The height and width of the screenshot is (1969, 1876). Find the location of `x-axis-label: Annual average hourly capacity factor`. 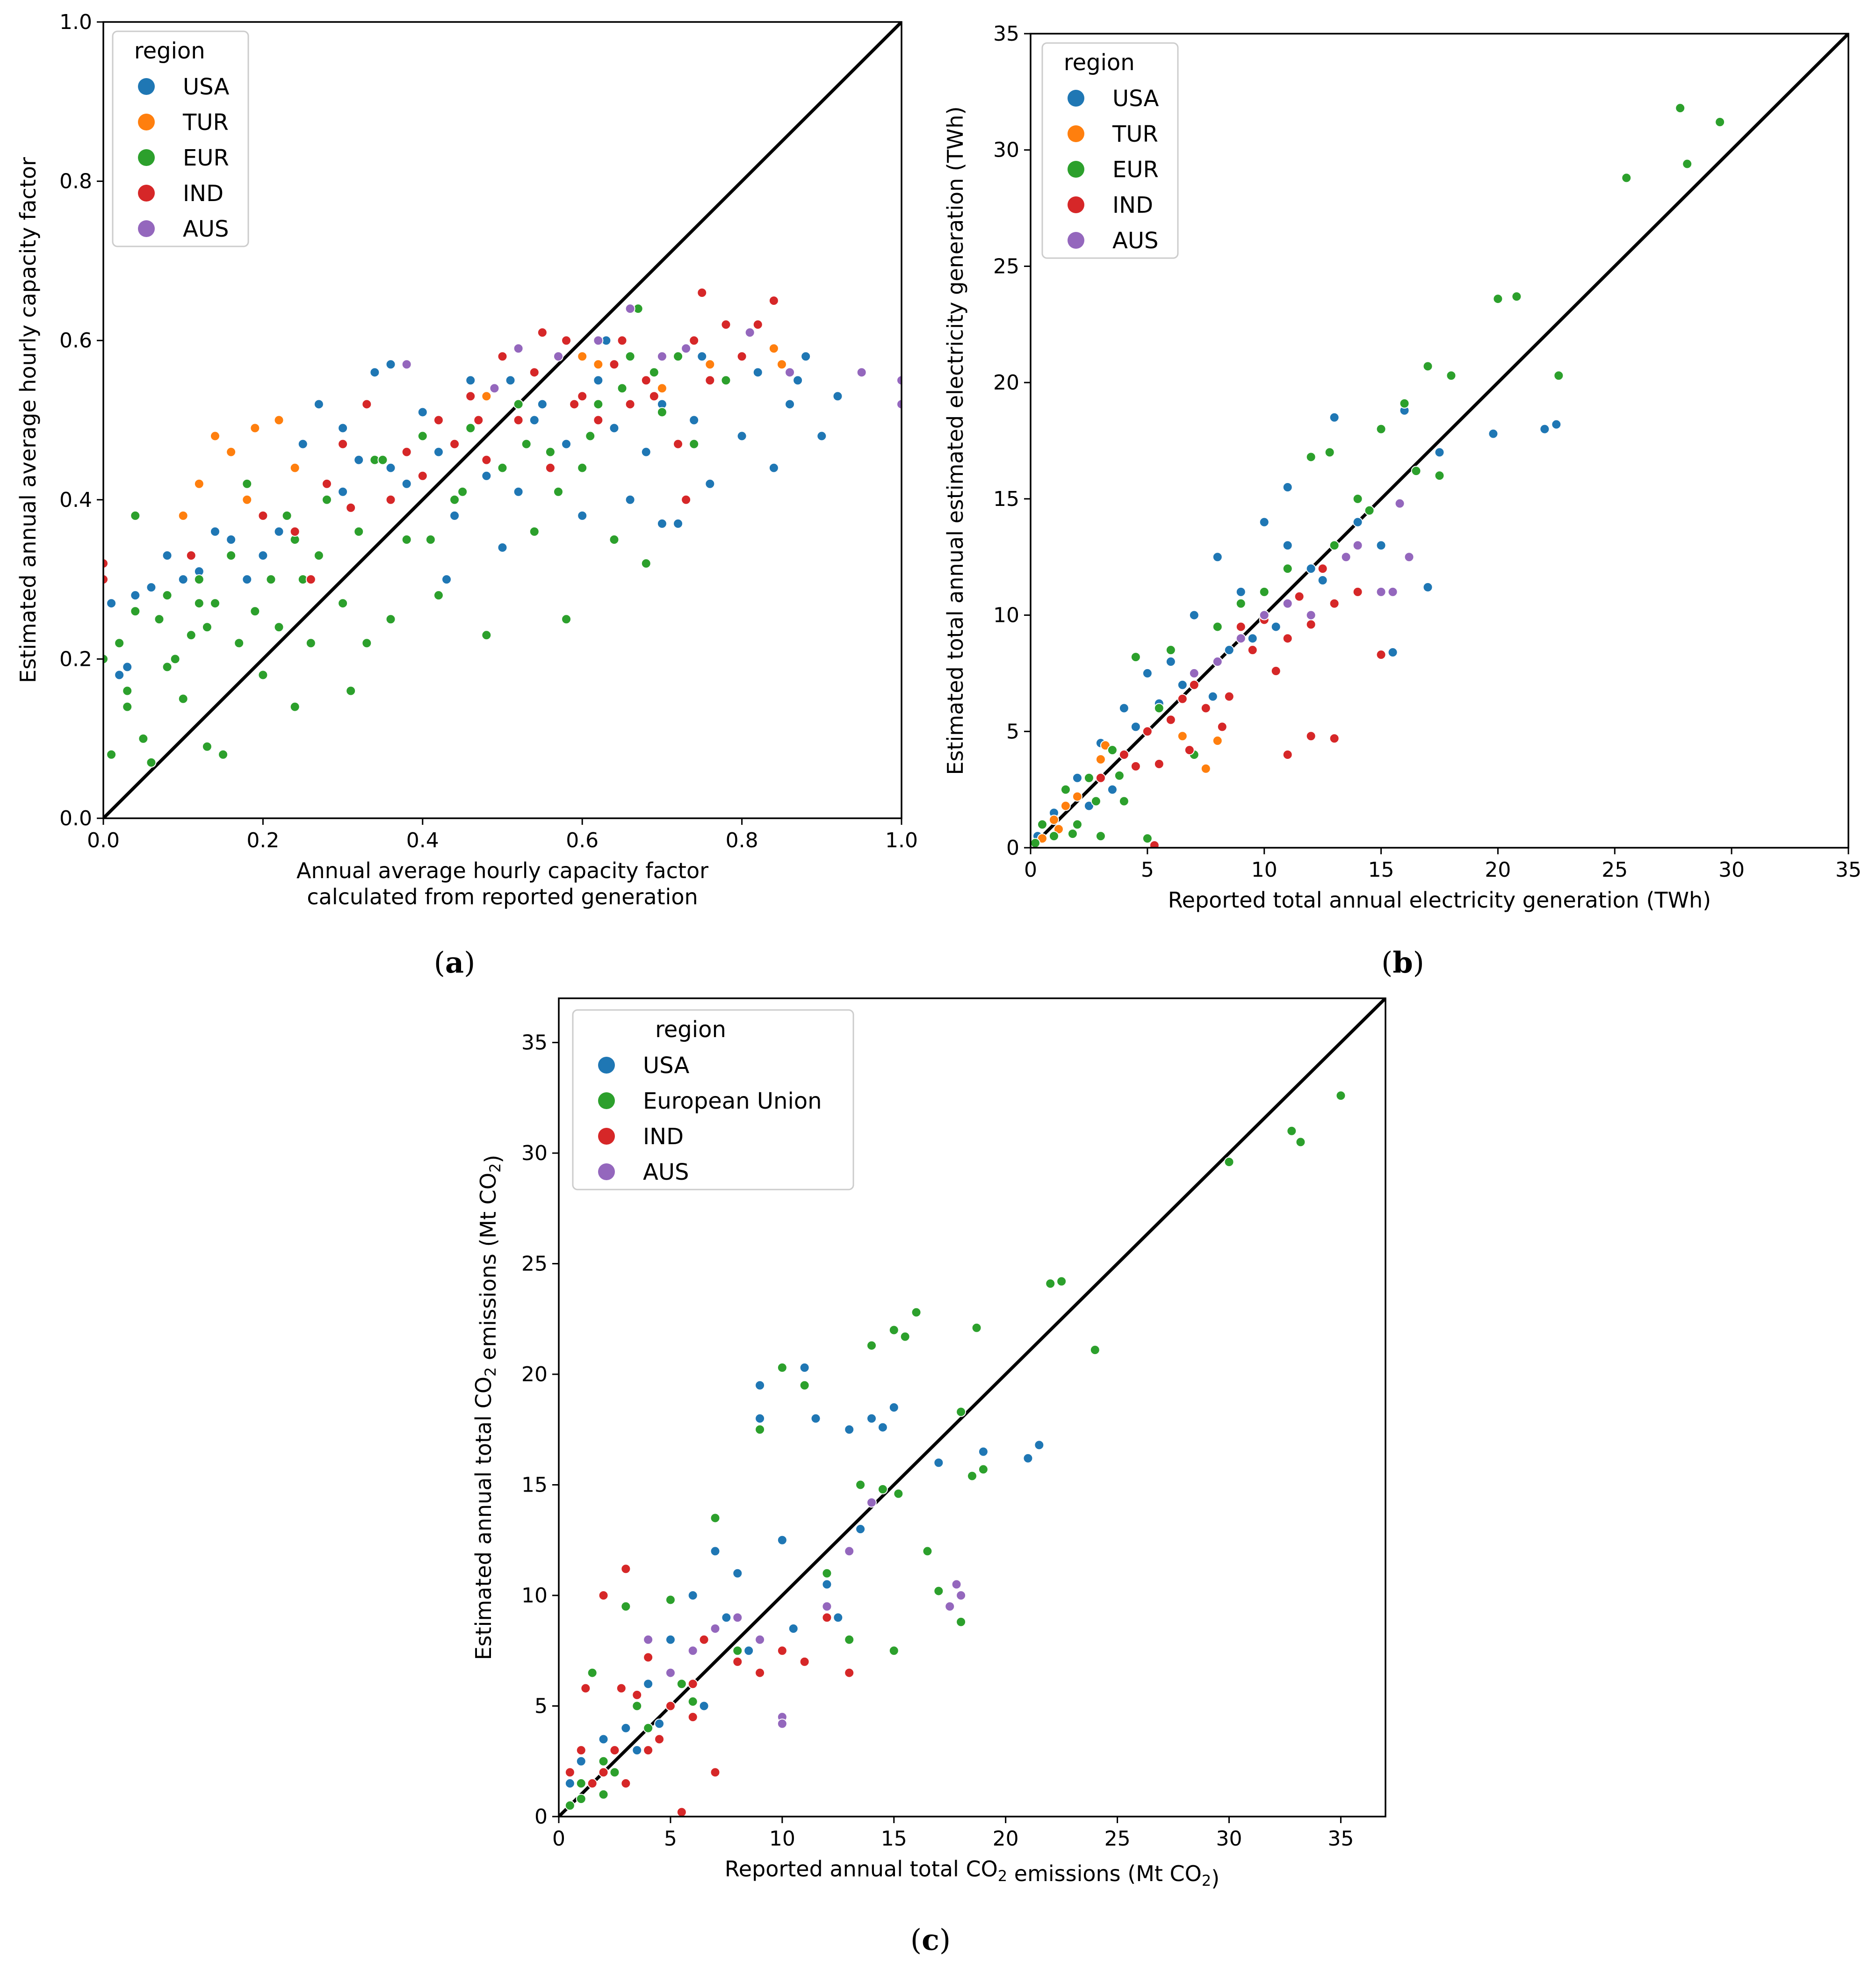

x-axis-label: Annual average hourly capacity factor is located at coordinates (502, 870).